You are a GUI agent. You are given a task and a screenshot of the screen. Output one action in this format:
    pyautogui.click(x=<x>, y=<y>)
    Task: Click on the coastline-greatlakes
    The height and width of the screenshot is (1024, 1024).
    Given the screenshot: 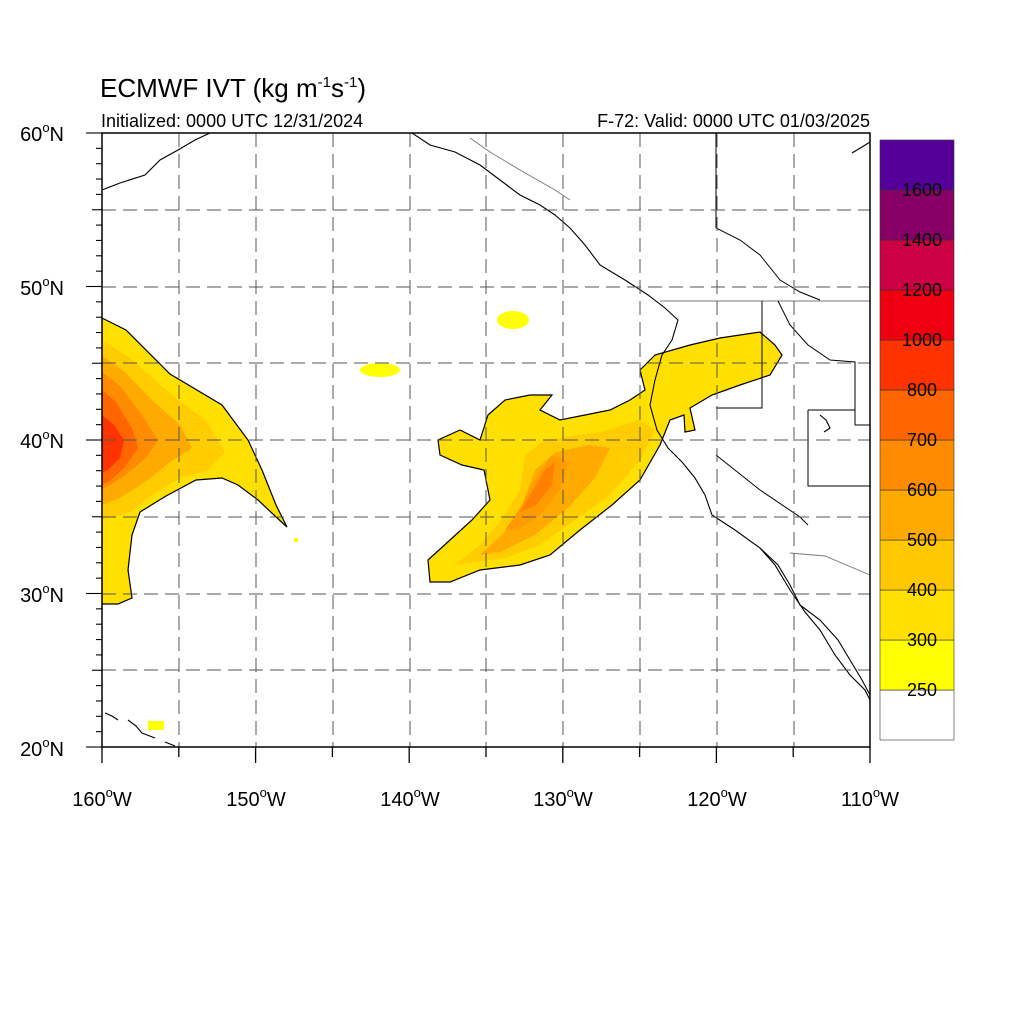 What is the action you would take?
    pyautogui.click(x=825, y=423)
    